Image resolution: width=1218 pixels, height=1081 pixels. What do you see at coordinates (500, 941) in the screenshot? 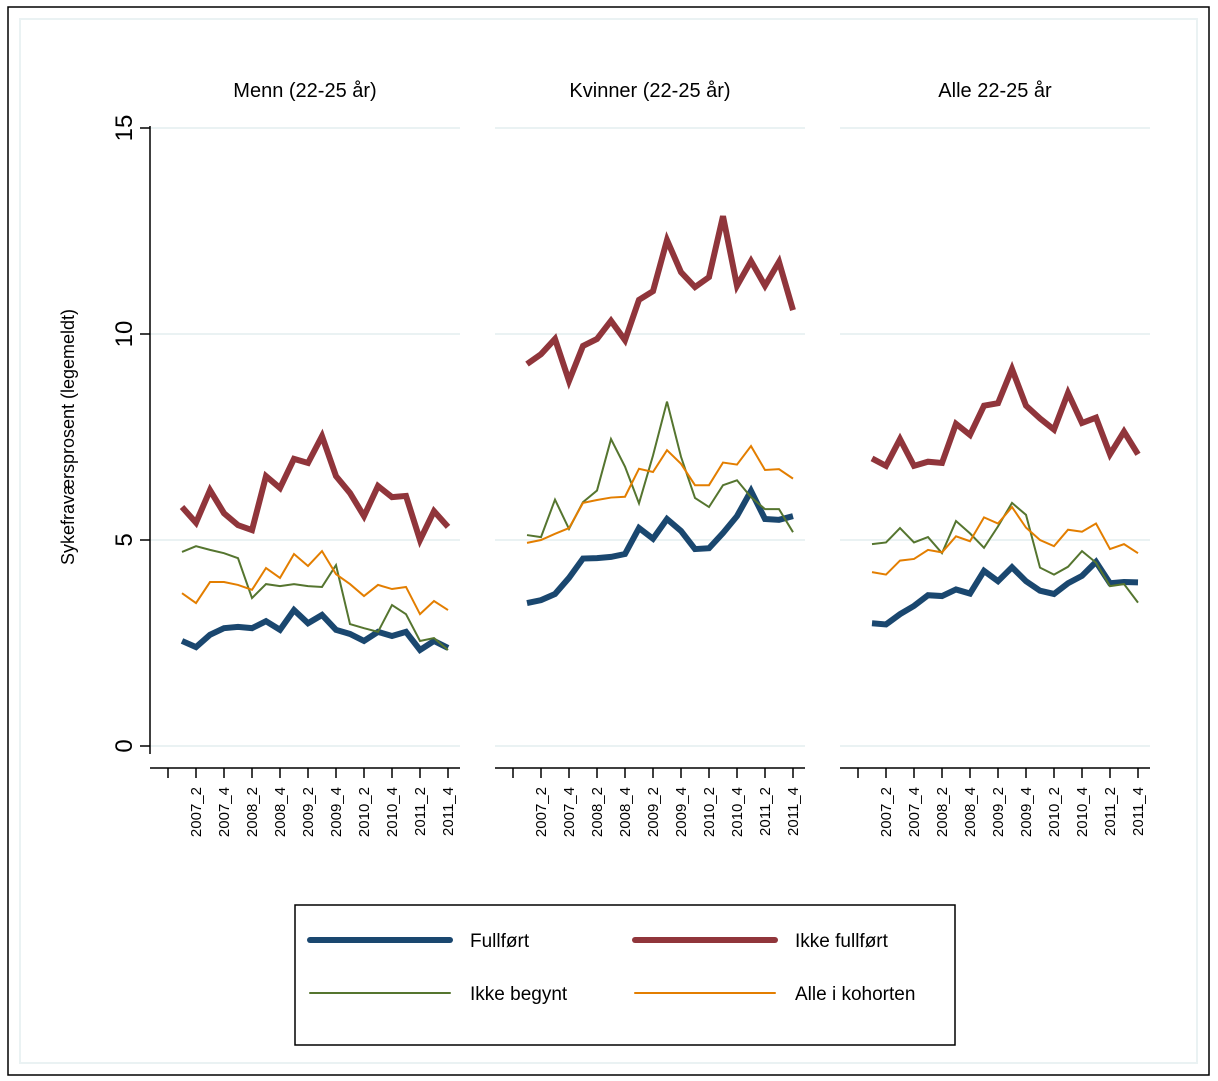
I see `legend-label: Fullført` at bounding box center [500, 941].